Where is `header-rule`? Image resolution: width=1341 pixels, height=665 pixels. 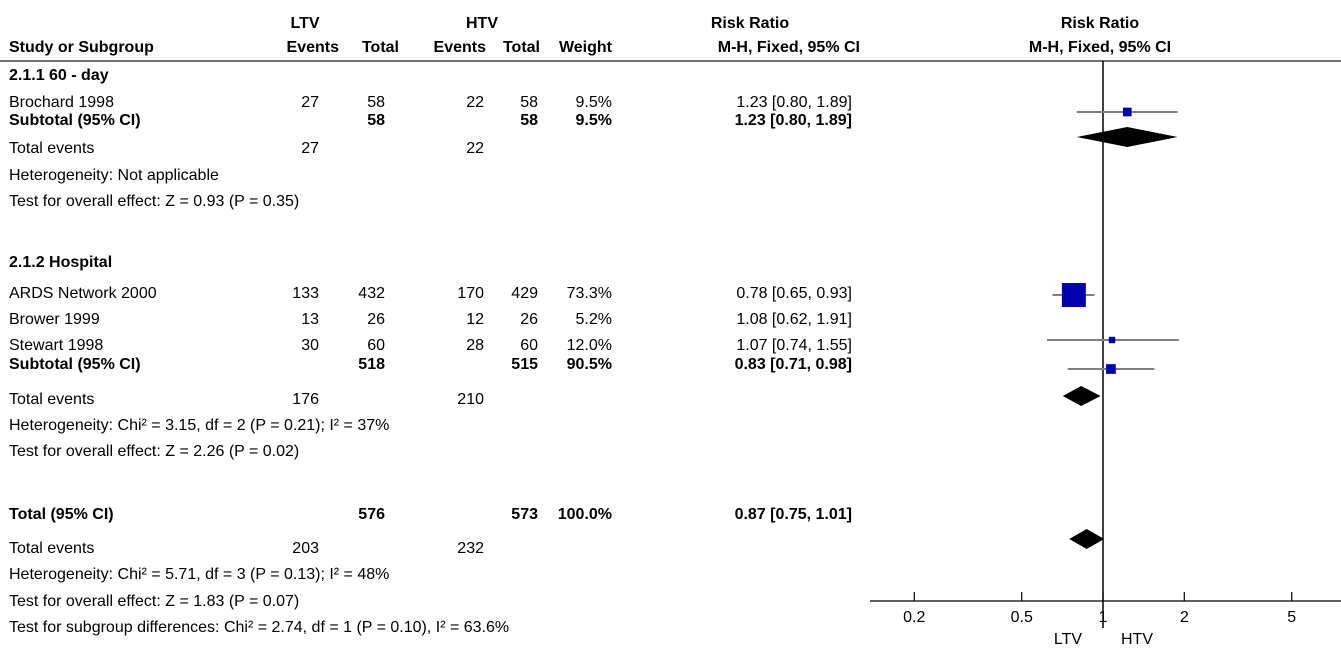
header-rule is located at coordinates (670, 61).